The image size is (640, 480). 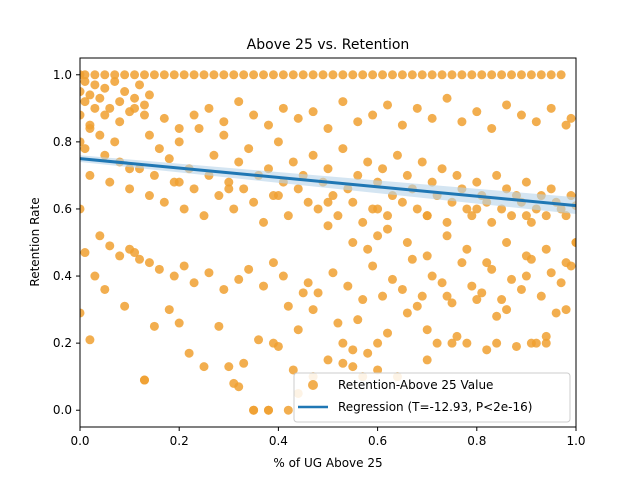 What do you see at coordinates (575, 441) in the screenshot?
I see `x-tick-label: 1.0` at bounding box center [575, 441].